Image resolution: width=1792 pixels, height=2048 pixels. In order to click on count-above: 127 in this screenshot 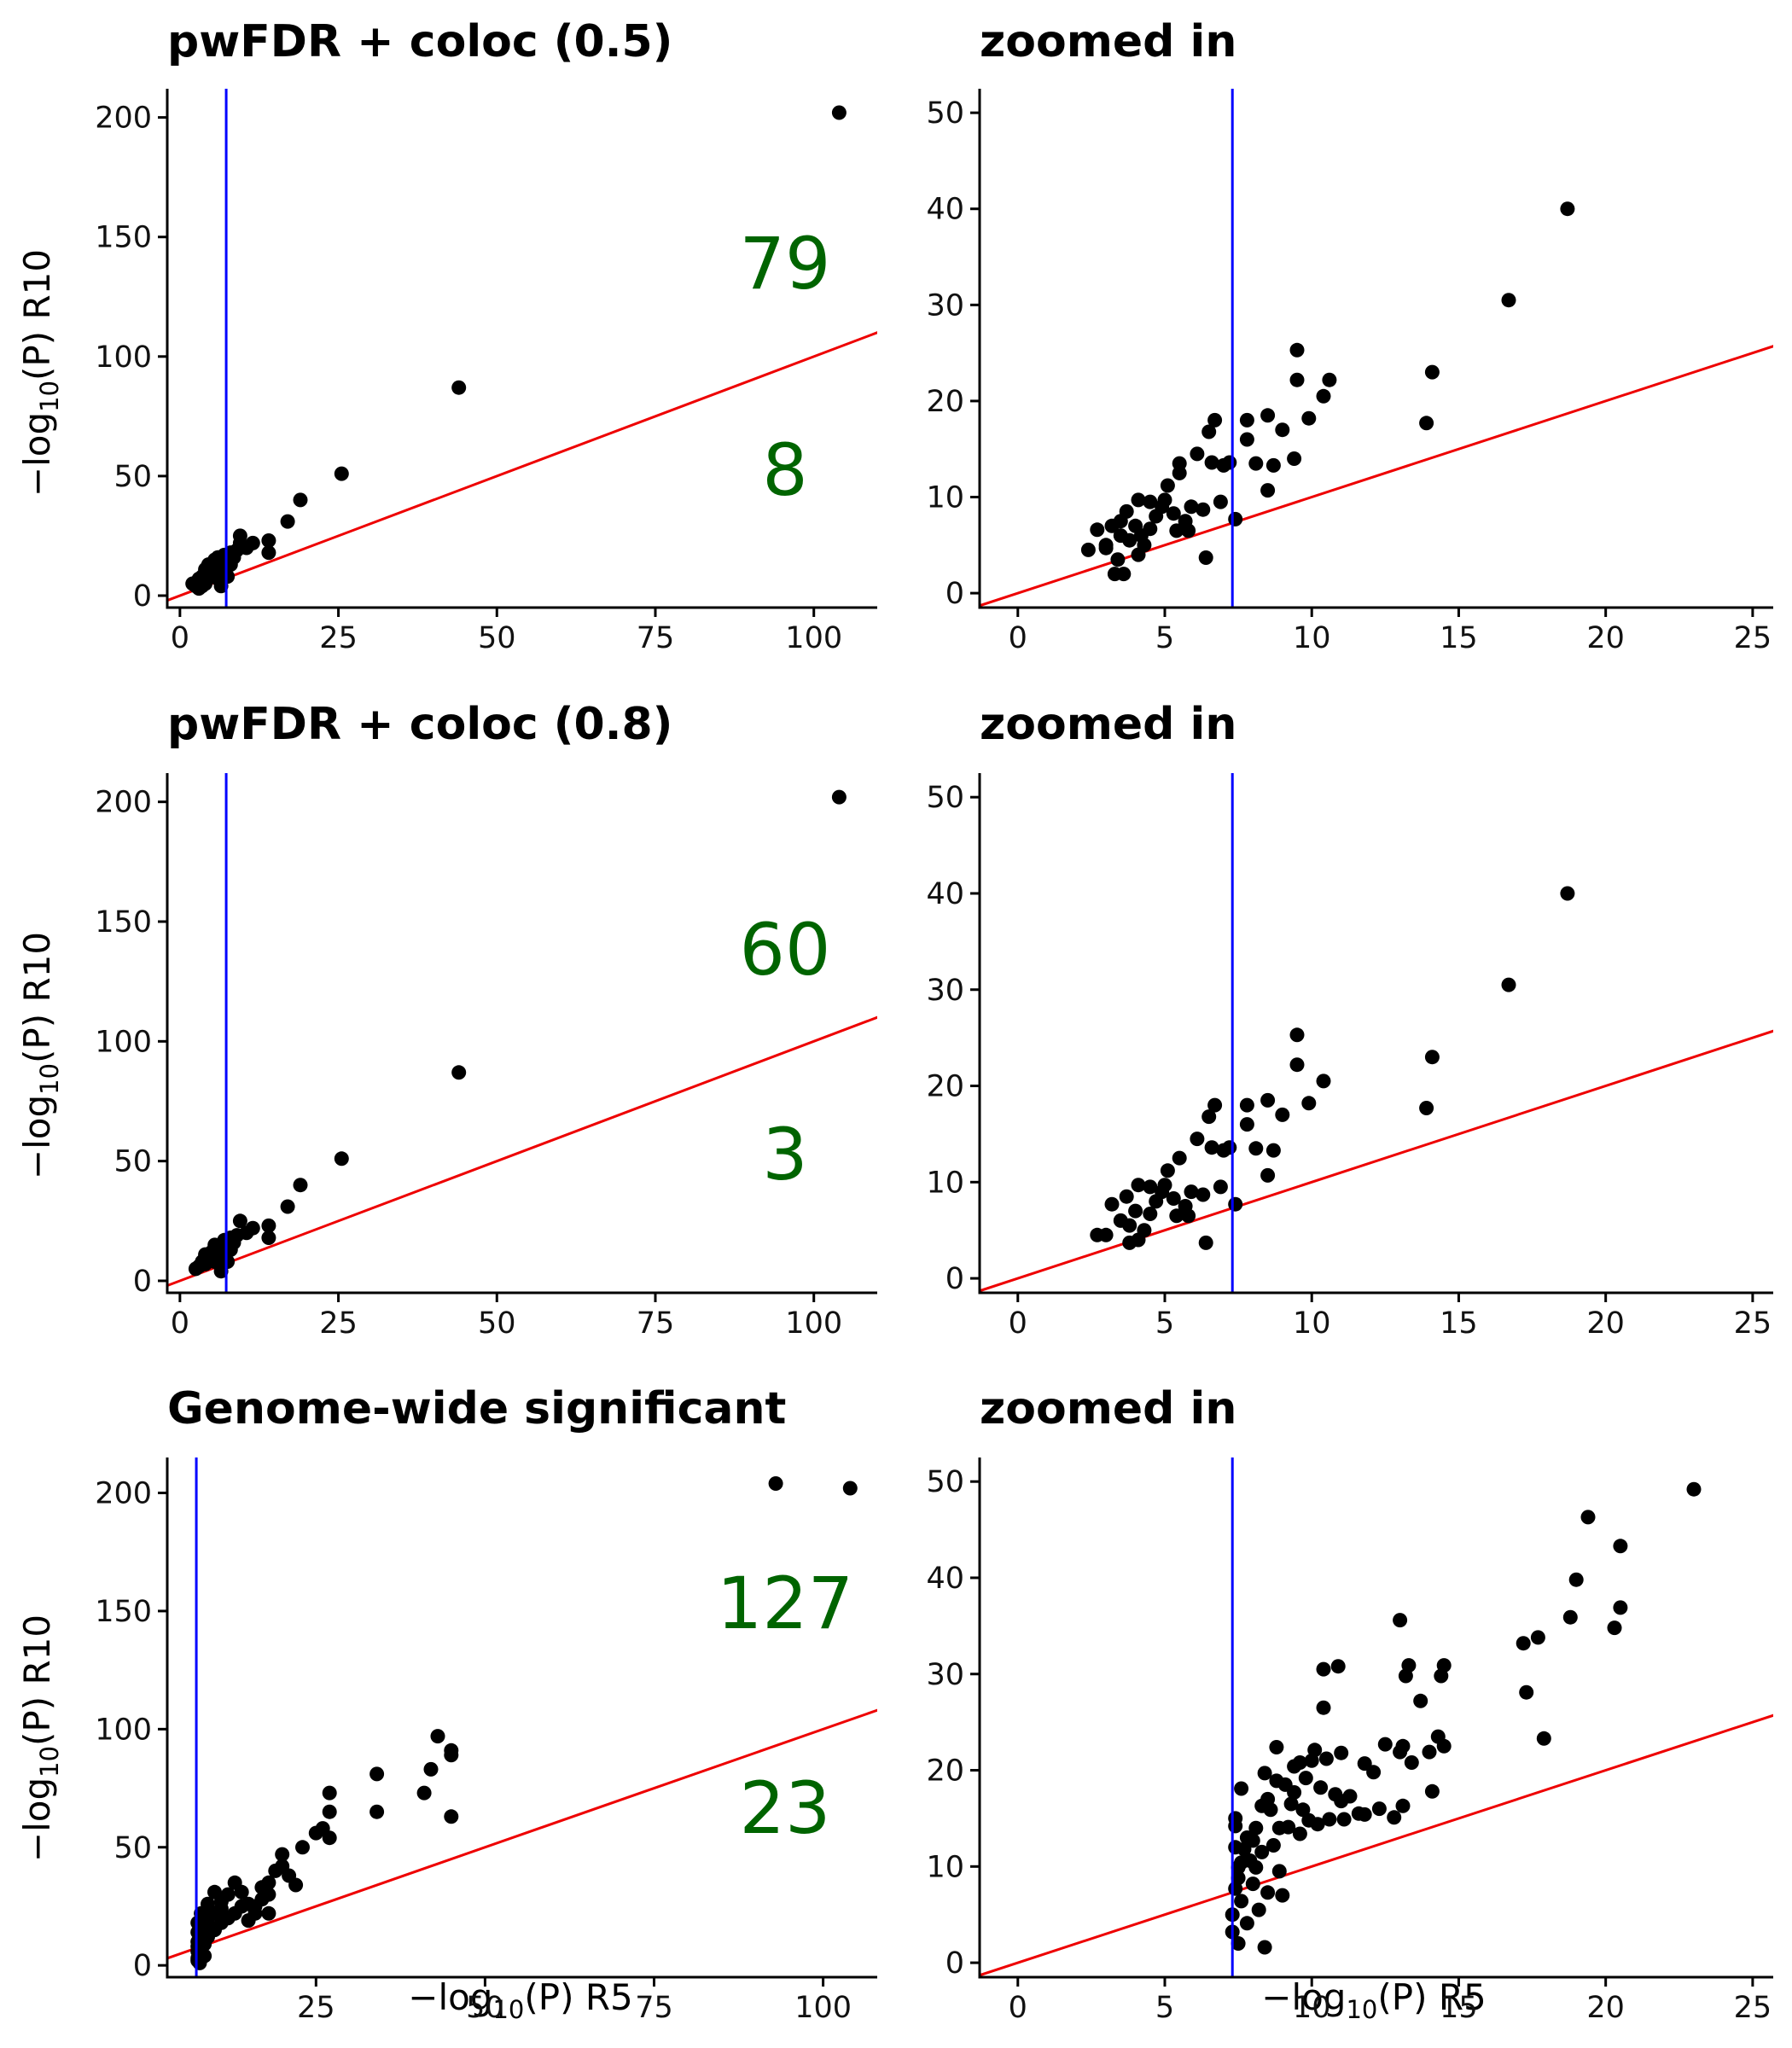, I will do `click(785, 1603)`.